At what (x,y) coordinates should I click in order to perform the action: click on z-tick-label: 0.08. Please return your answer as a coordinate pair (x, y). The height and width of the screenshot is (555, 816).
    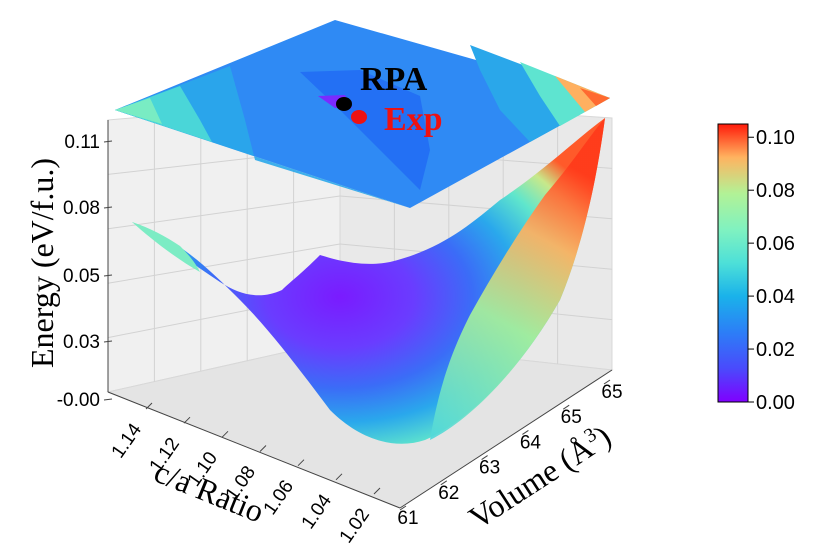
    Looking at the image, I should click on (81, 208).